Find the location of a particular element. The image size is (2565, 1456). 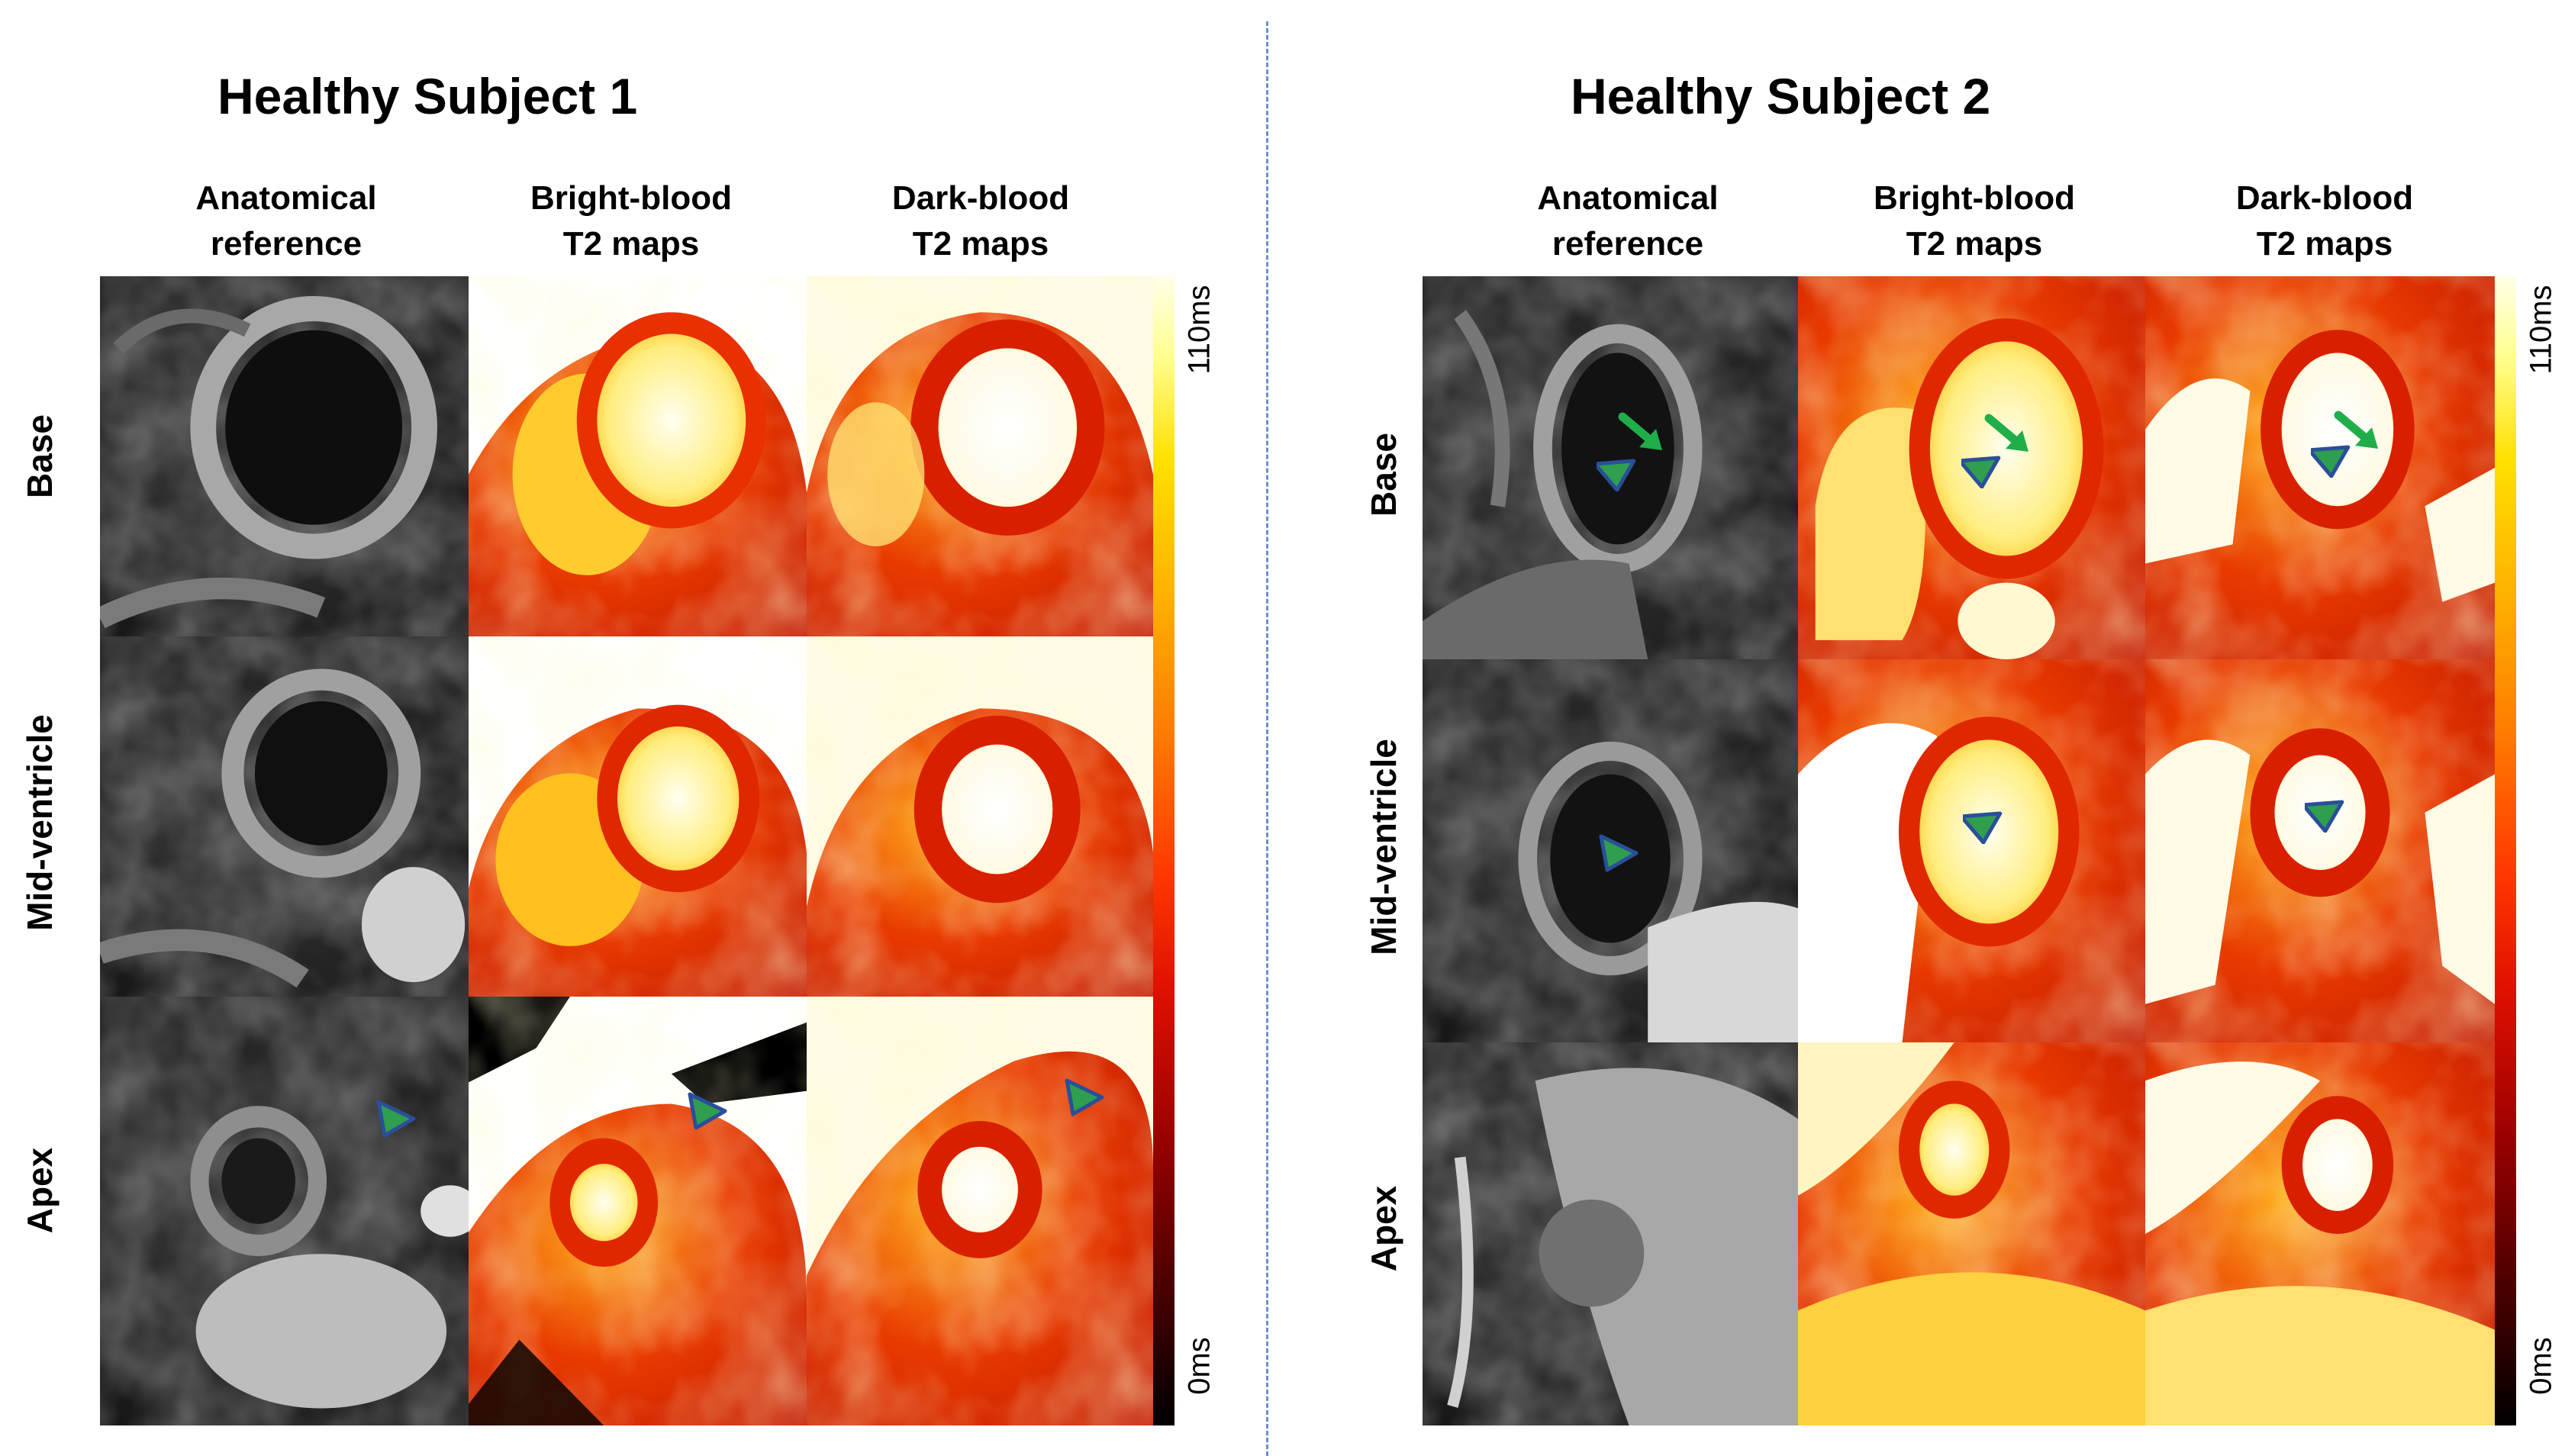

arrowhead-marker-mid-bright-blood is located at coordinates (1983, 827).